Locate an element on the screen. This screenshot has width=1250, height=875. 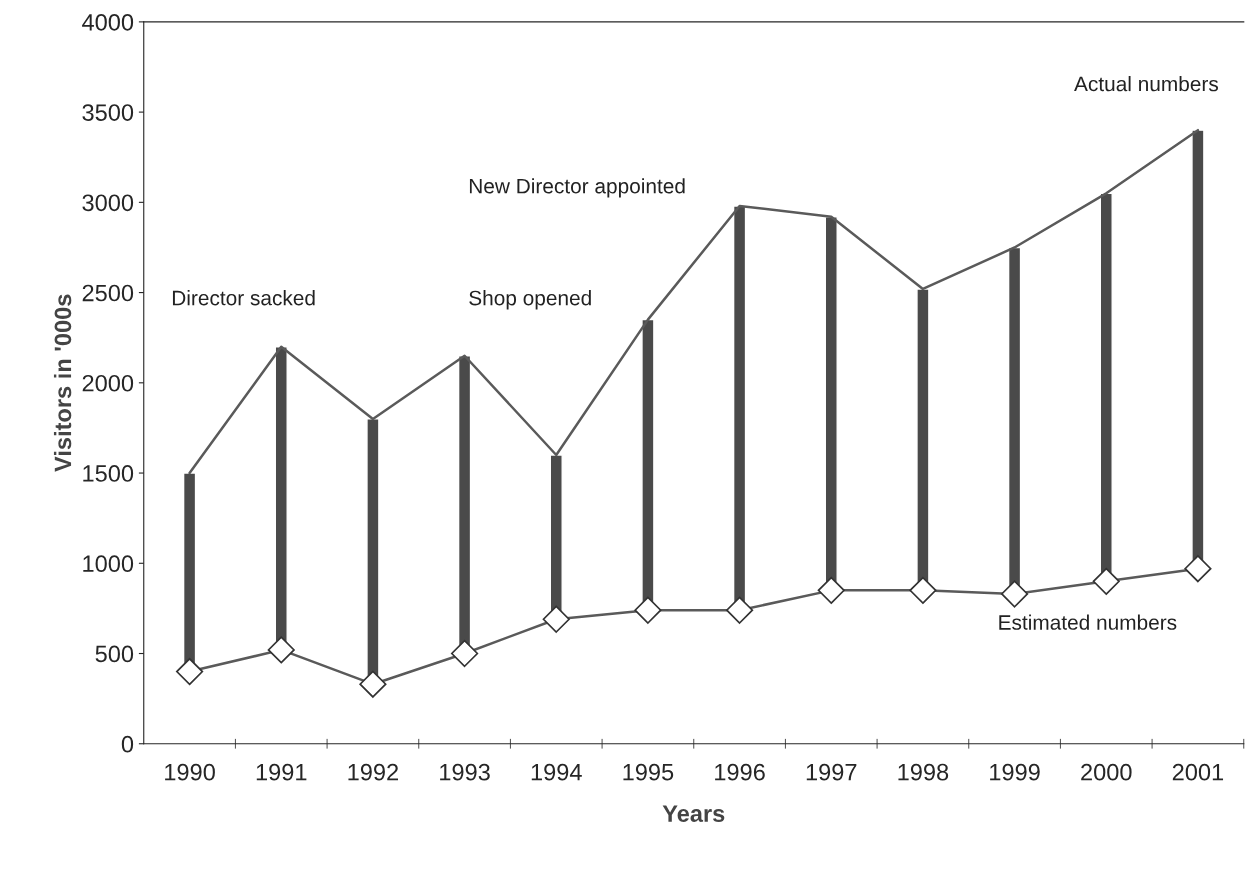
annotation: Shop opened is located at coordinates (530, 300).